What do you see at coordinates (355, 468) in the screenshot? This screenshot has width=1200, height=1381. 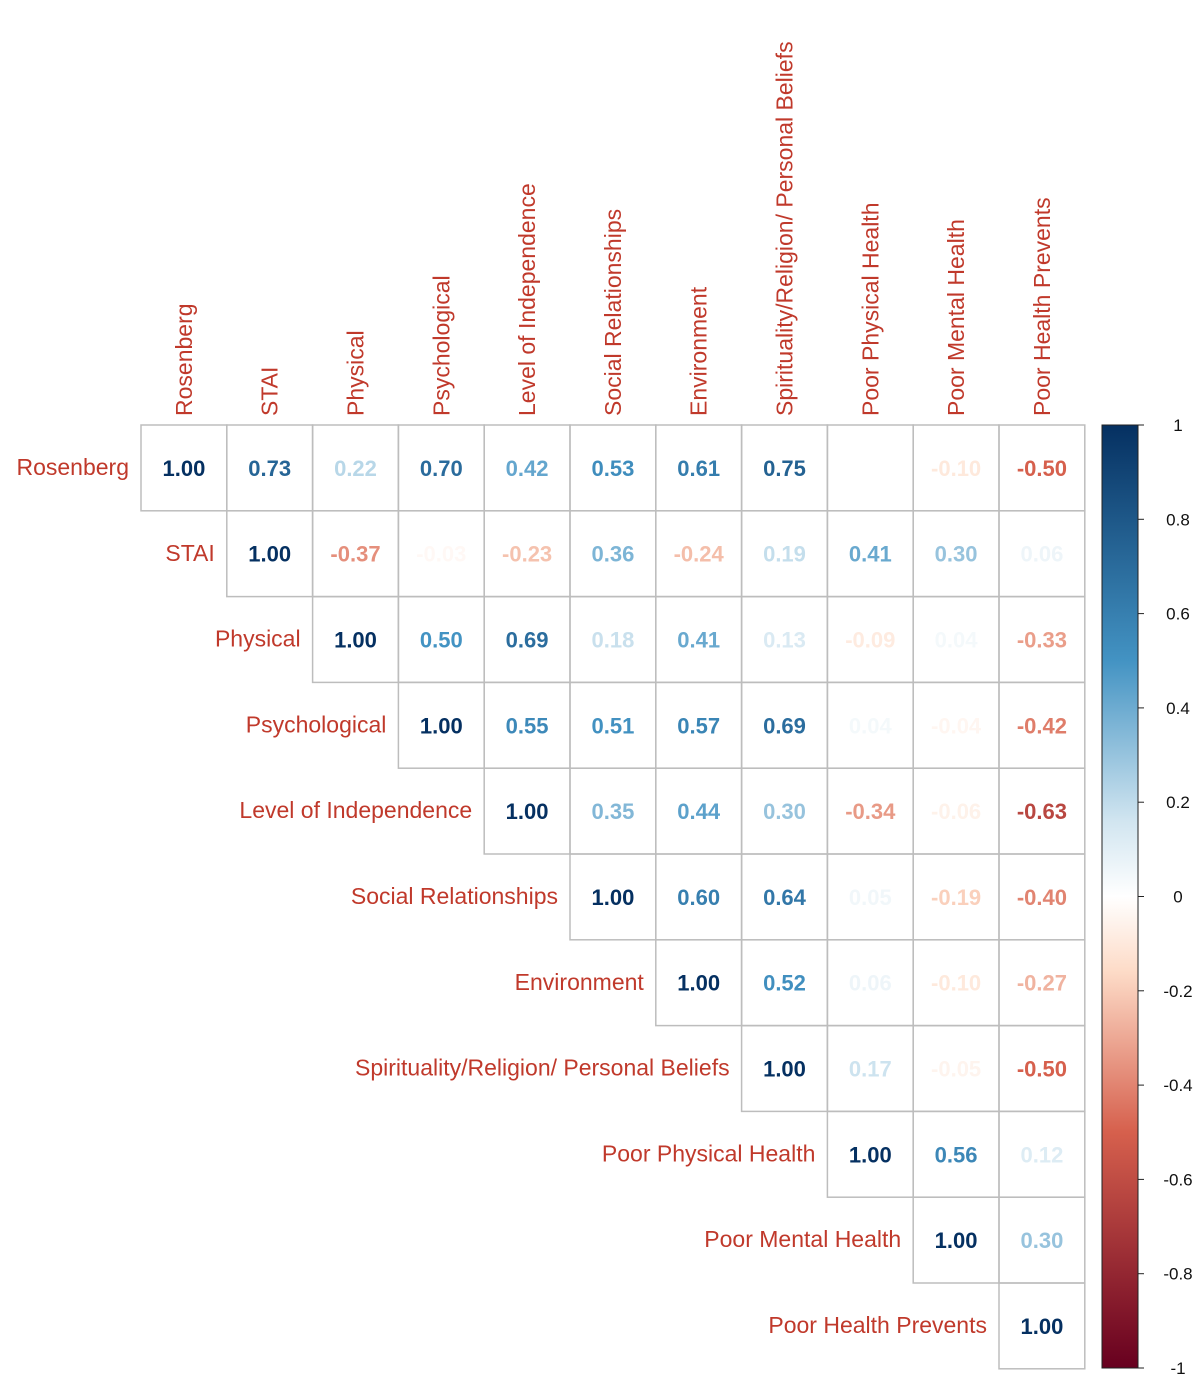 I see `cell-value-rosenberg-physical: 0.22` at bounding box center [355, 468].